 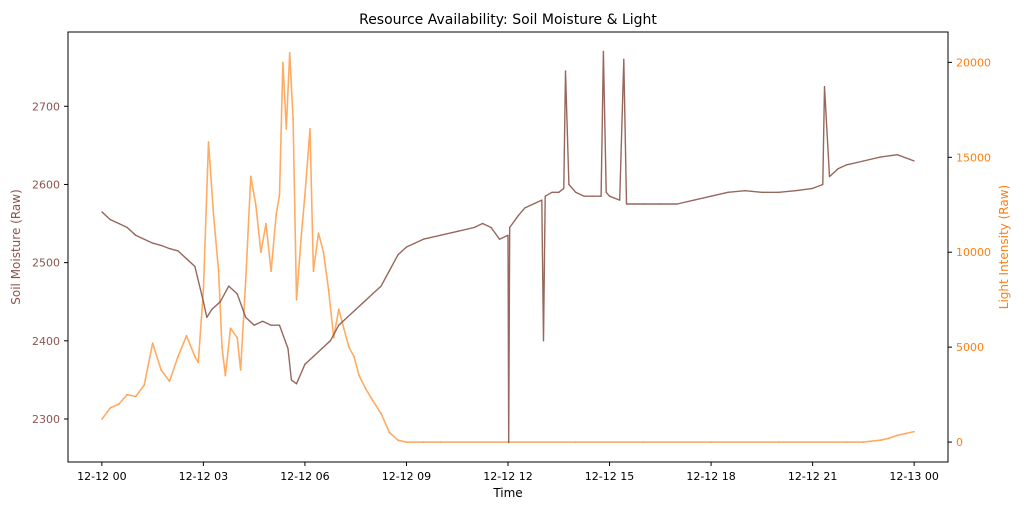 I want to click on y-left-tick-label: 2500, so click(x=46, y=263).